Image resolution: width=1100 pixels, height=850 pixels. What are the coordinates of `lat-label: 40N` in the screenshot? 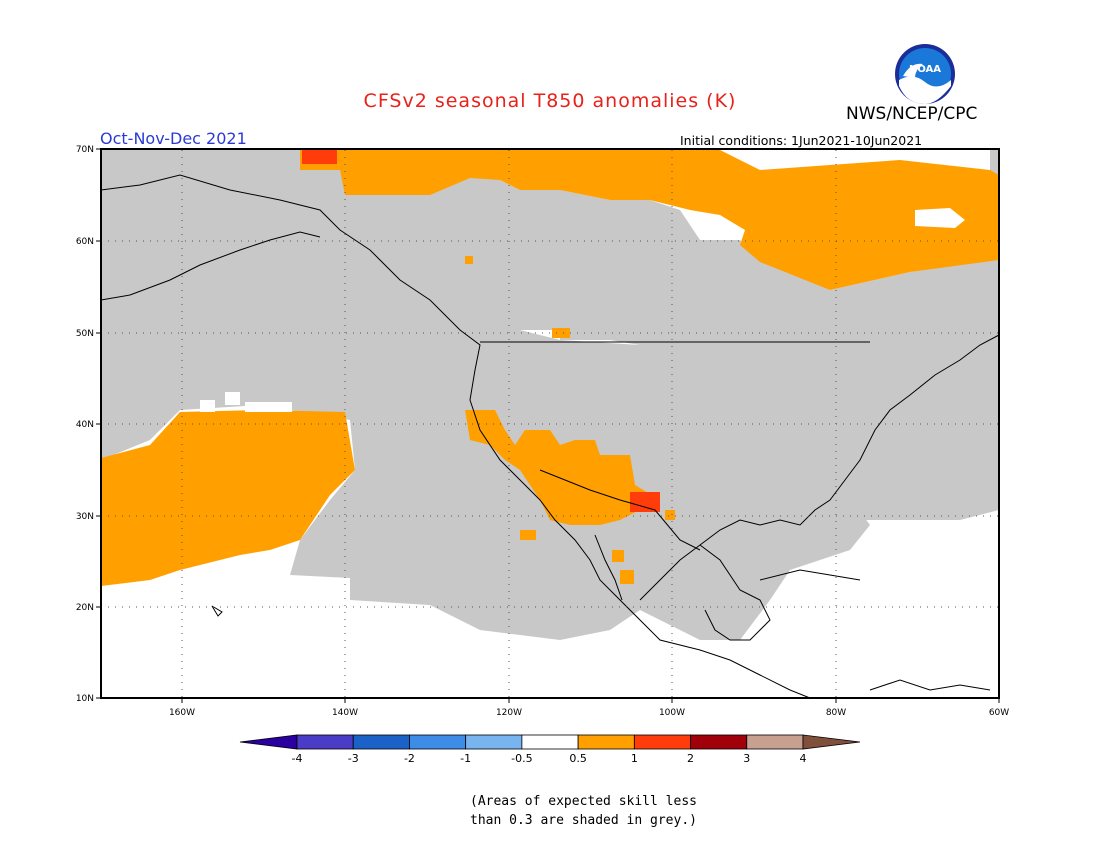 It's located at (85, 425).